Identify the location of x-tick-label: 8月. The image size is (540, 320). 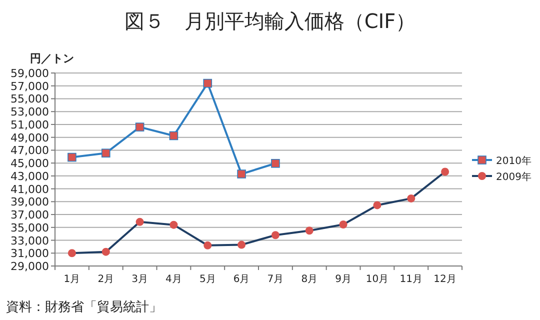
(309, 279).